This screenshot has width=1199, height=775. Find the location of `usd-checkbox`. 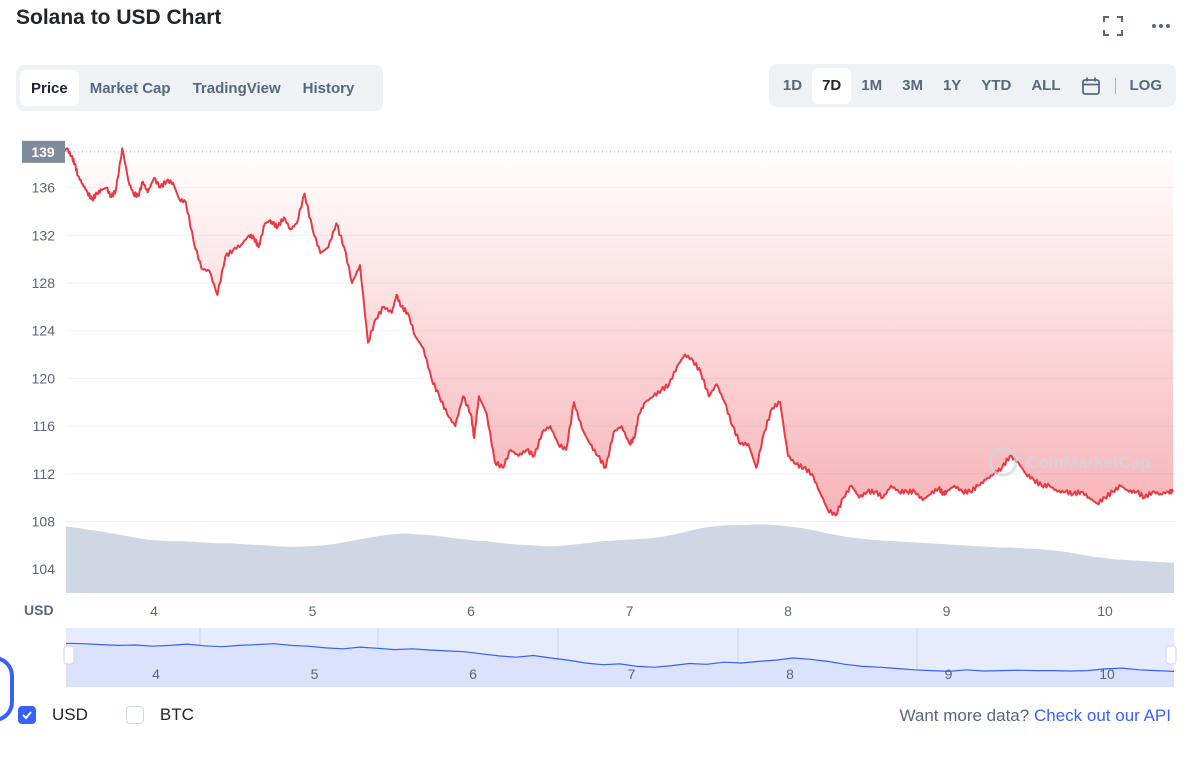

usd-checkbox is located at coordinates (27, 715).